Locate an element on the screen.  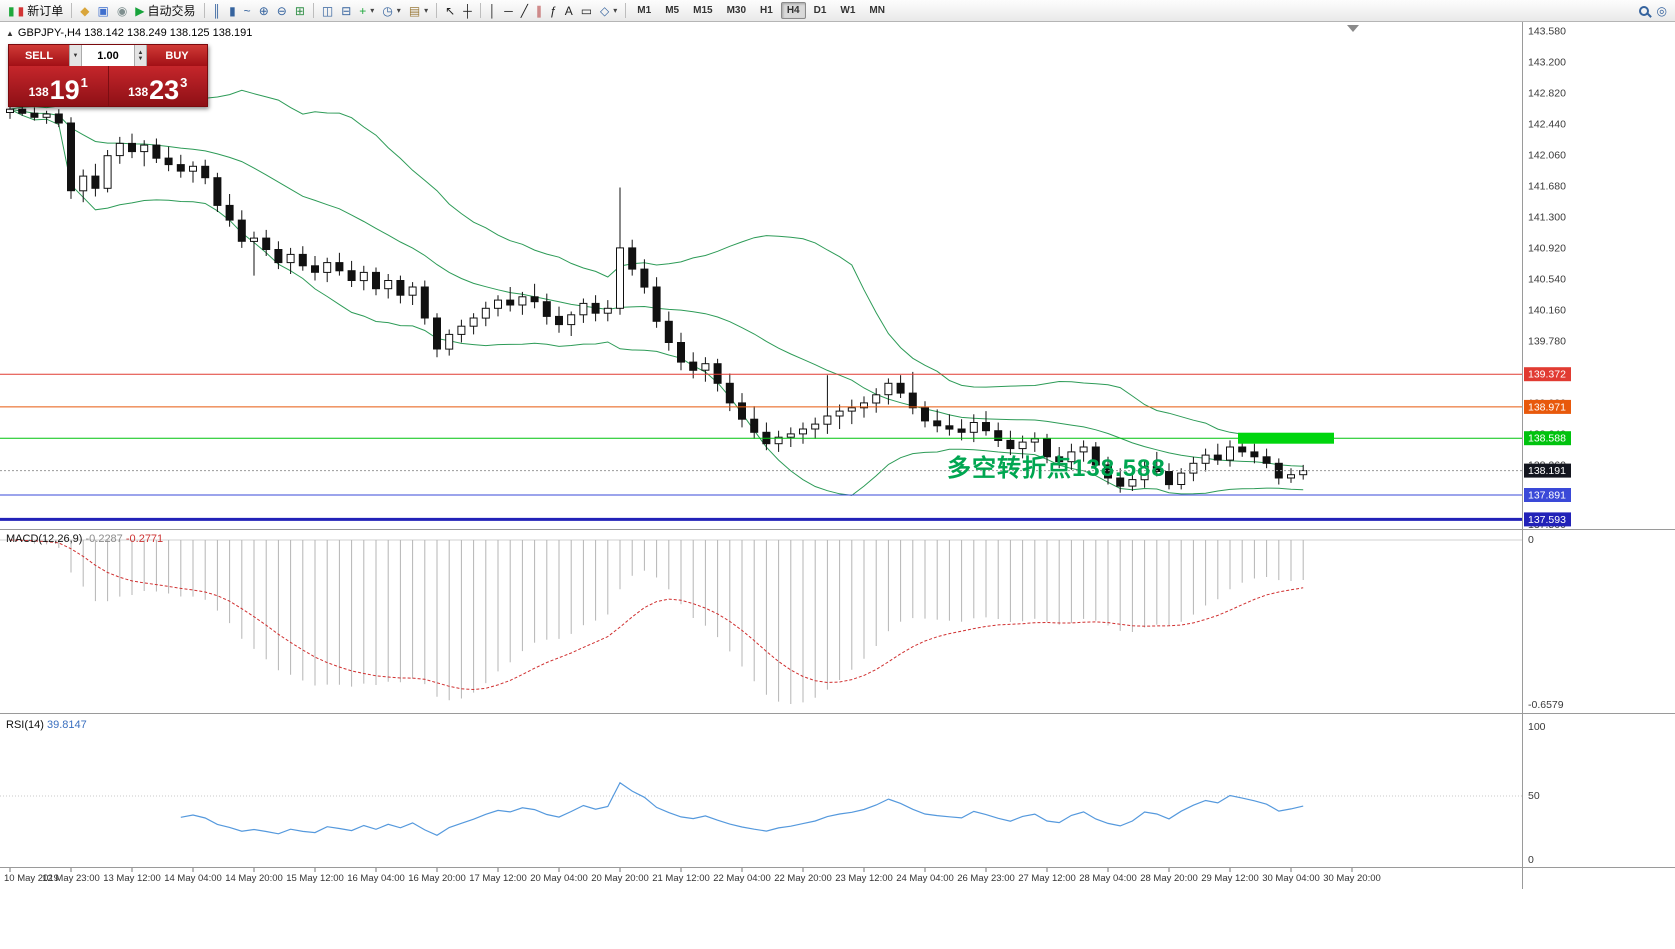
arrange-windows-button: ◫ is located at coordinates (327, 10).